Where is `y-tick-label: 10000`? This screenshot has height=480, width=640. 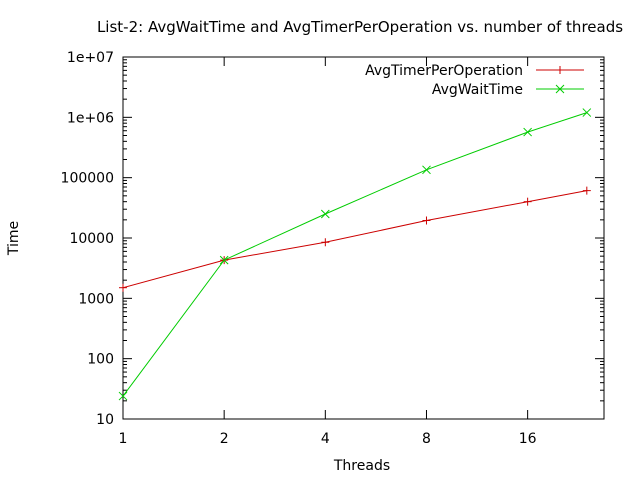 y-tick-label: 10000 is located at coordinates (91, 239).